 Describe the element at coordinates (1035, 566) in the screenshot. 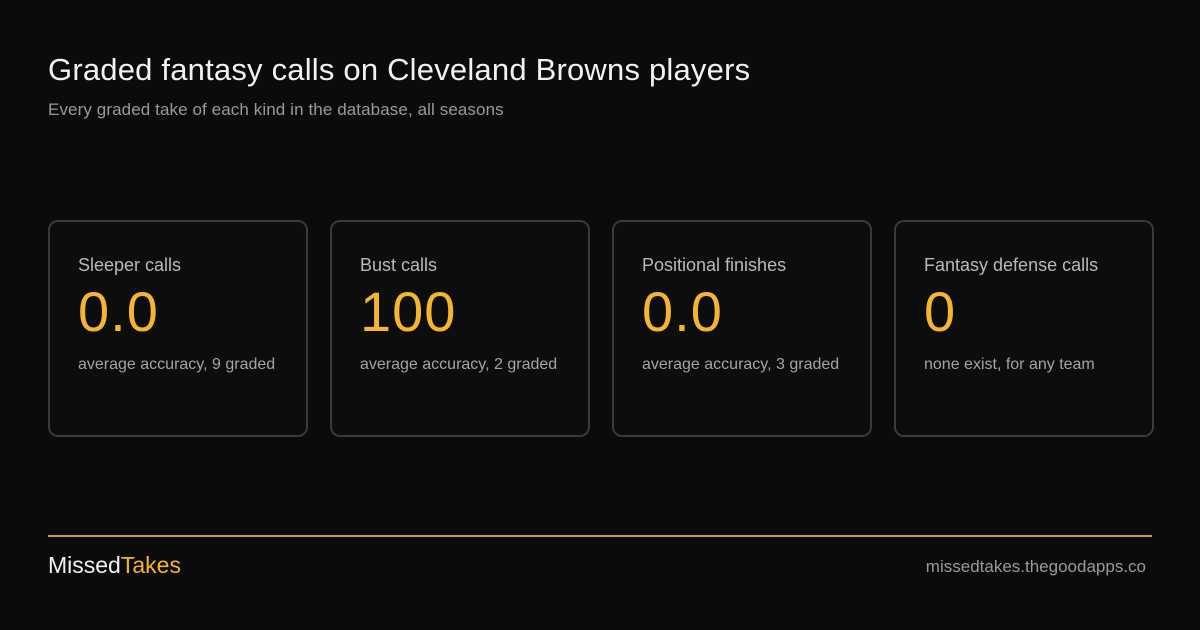

I see `site-url: missedtakes.thegoodapps.co` at that location.